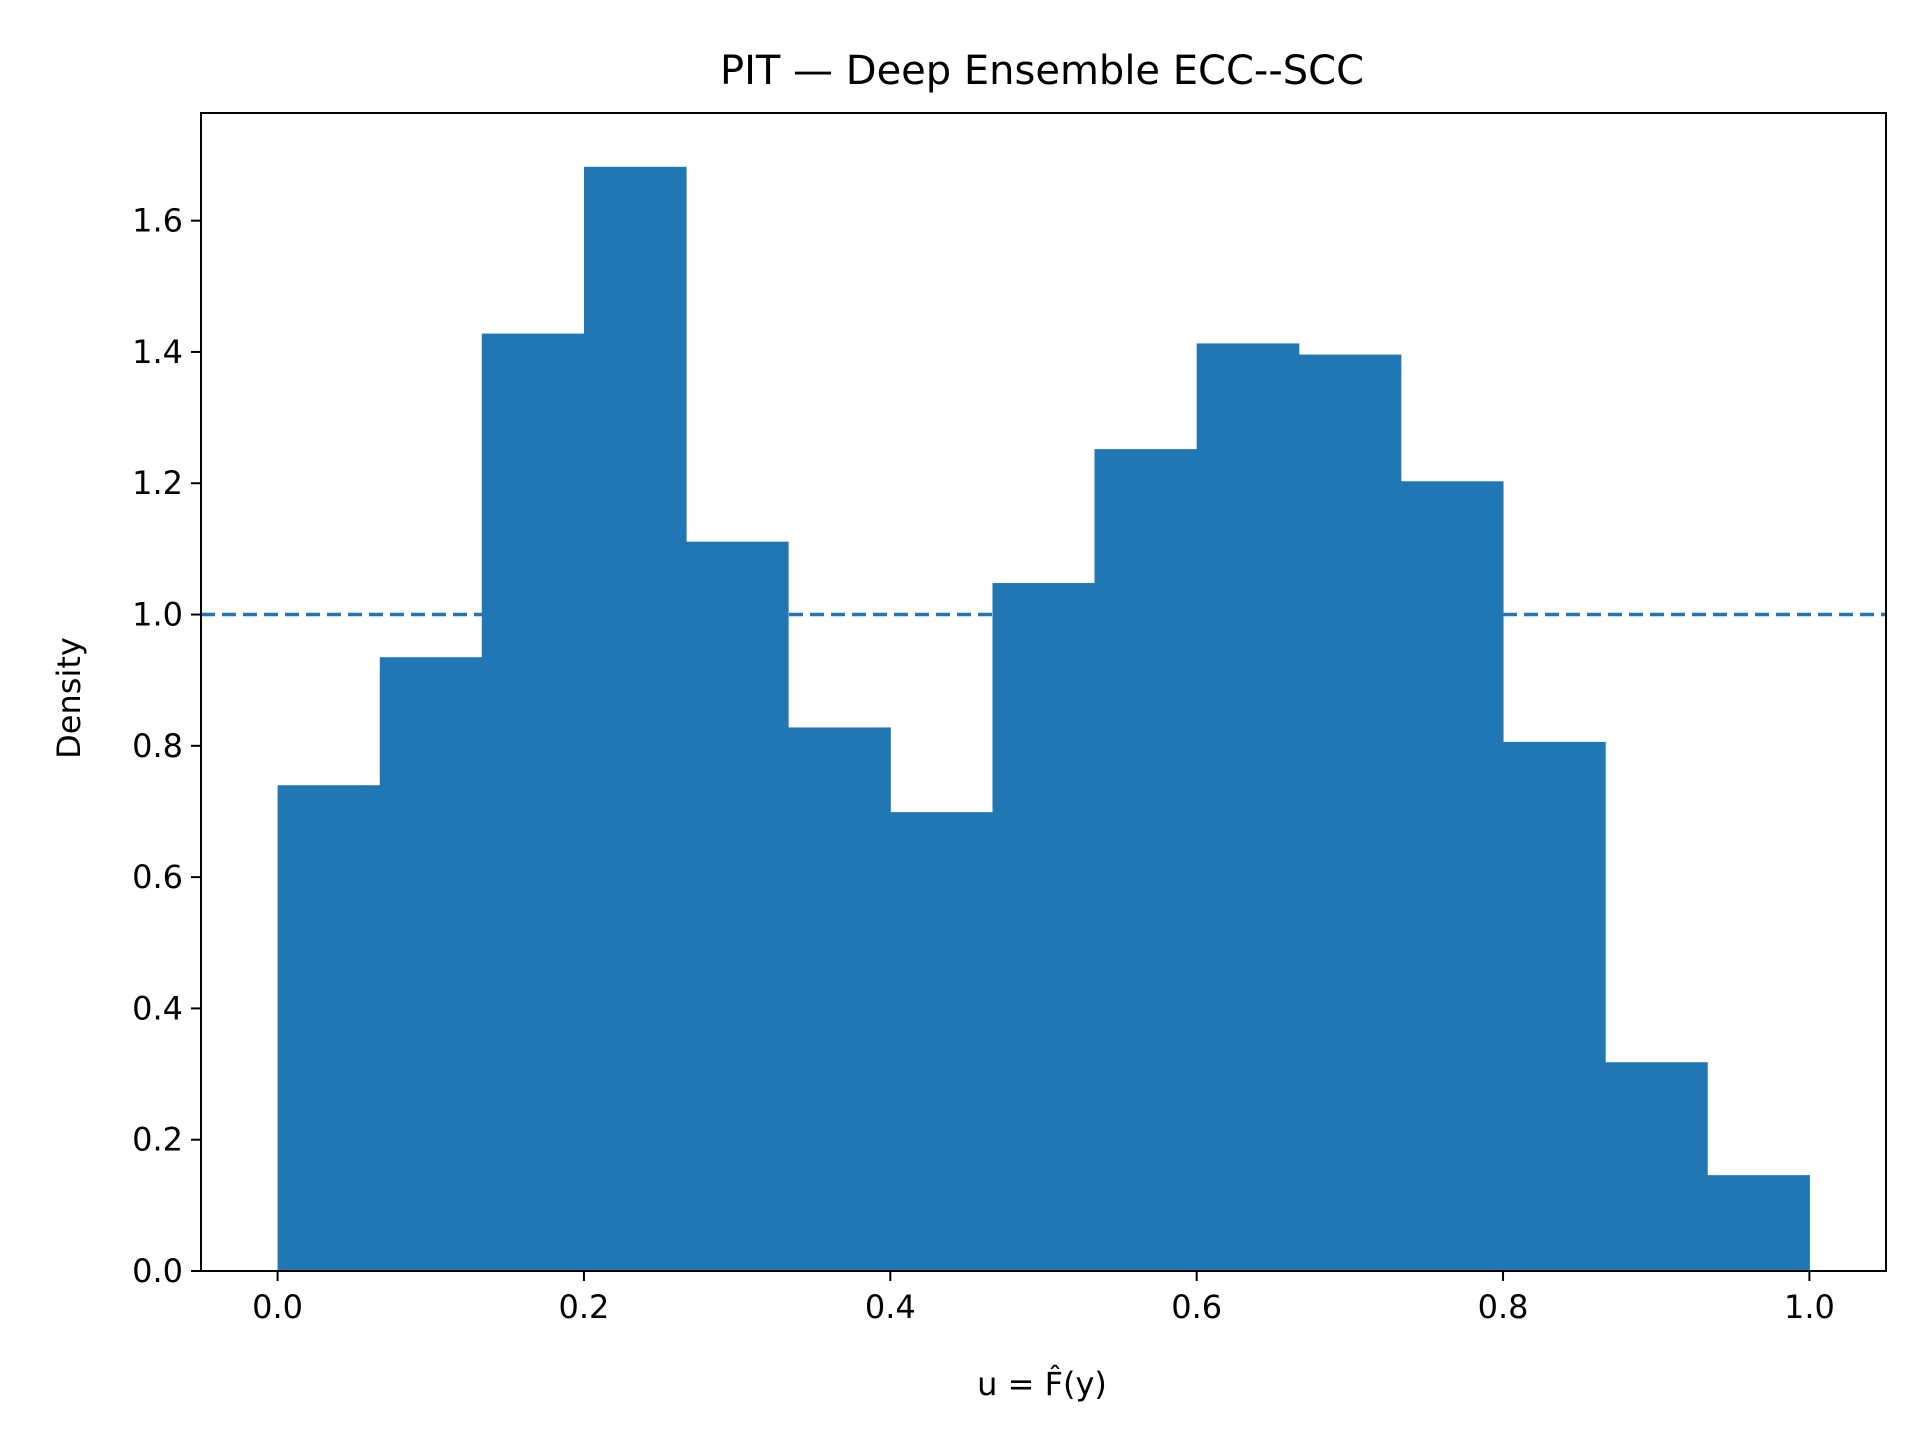 The height and width of the screenshot is (1440, 1920). I want to click on y-ticks: 0.0 0.2 0.4 0.6 0.8 1.0 1.2 1.4 1.6, so click(166, 746).